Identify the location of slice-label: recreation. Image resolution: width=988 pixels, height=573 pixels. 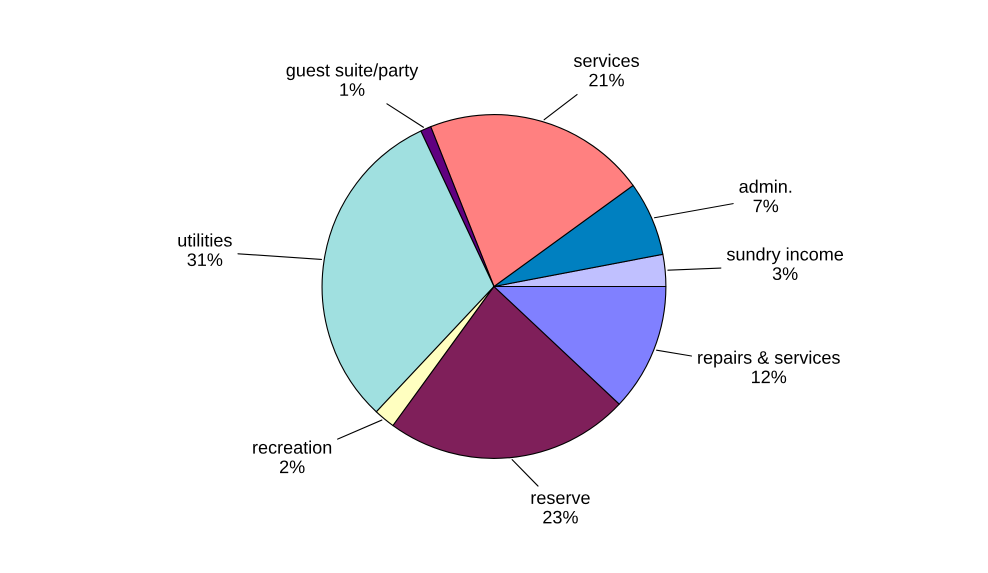
(292, 447).